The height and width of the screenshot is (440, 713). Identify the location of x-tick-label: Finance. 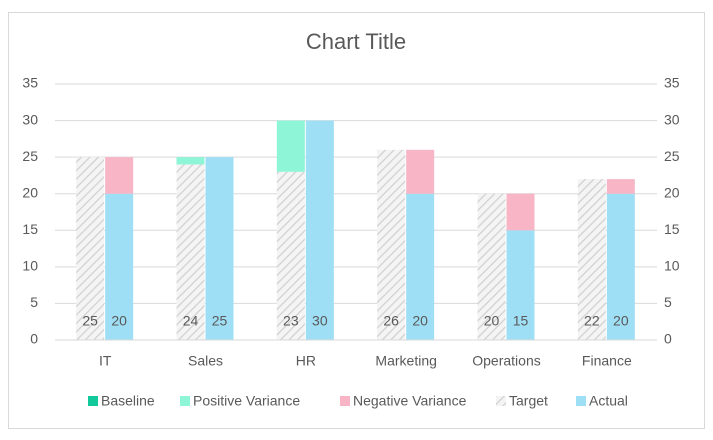
(607, 361).